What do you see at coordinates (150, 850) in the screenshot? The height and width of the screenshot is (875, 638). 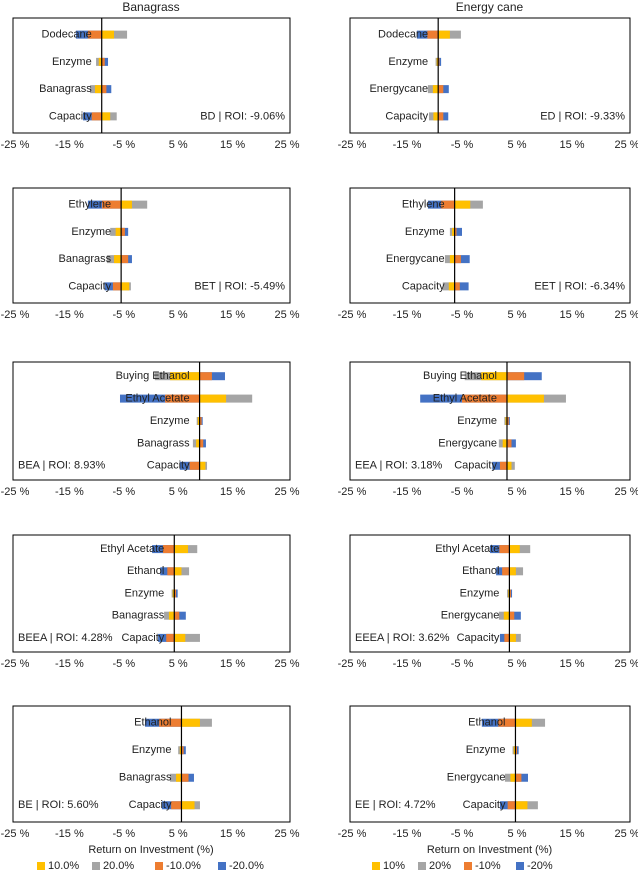 I see `x-axis-label: Return on Investment (%)` at bounding box center [150, 850].